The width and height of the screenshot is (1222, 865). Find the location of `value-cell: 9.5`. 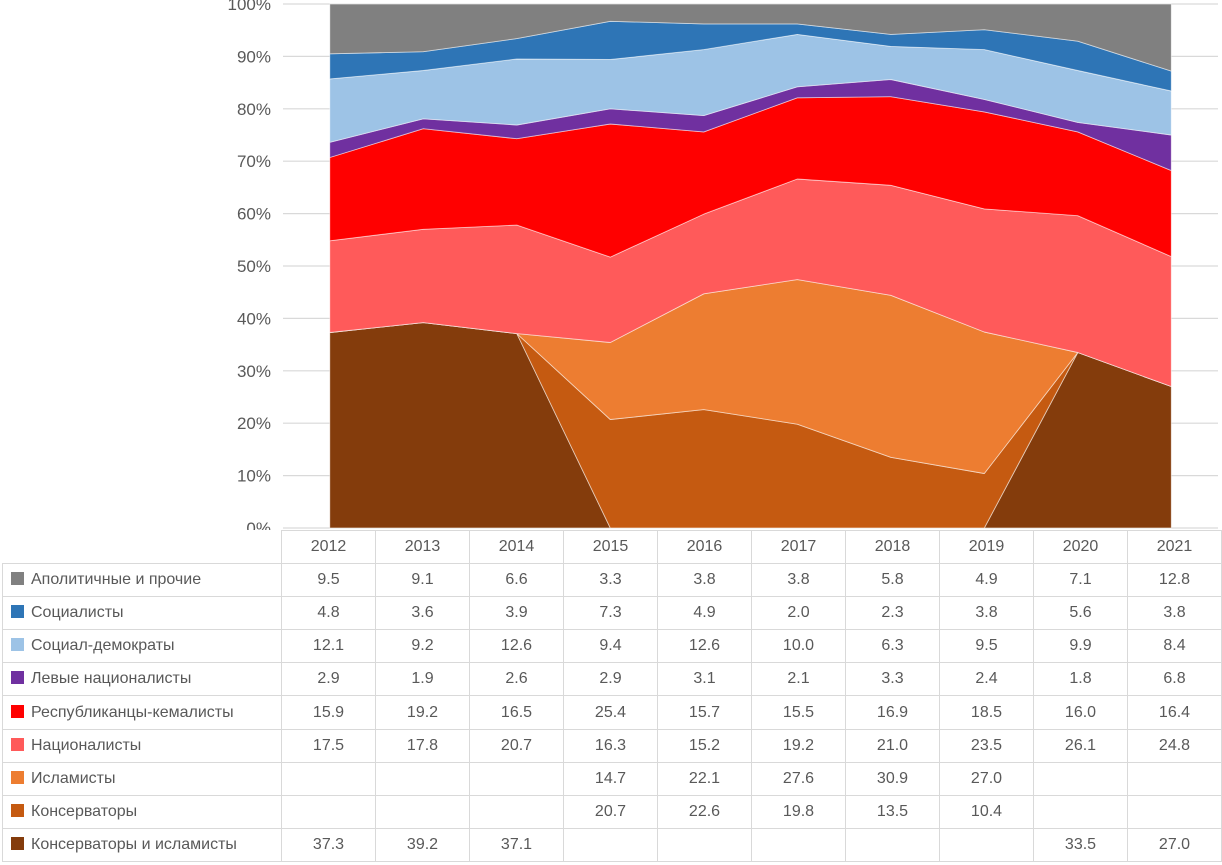

value-cell: 9.5 is located at coordinates (328, 580).